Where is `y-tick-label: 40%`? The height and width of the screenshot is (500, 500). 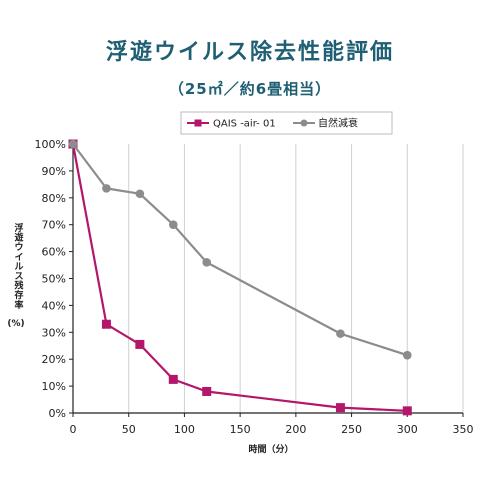
y-tick-label: 40% is located at coordinates (54, 305).